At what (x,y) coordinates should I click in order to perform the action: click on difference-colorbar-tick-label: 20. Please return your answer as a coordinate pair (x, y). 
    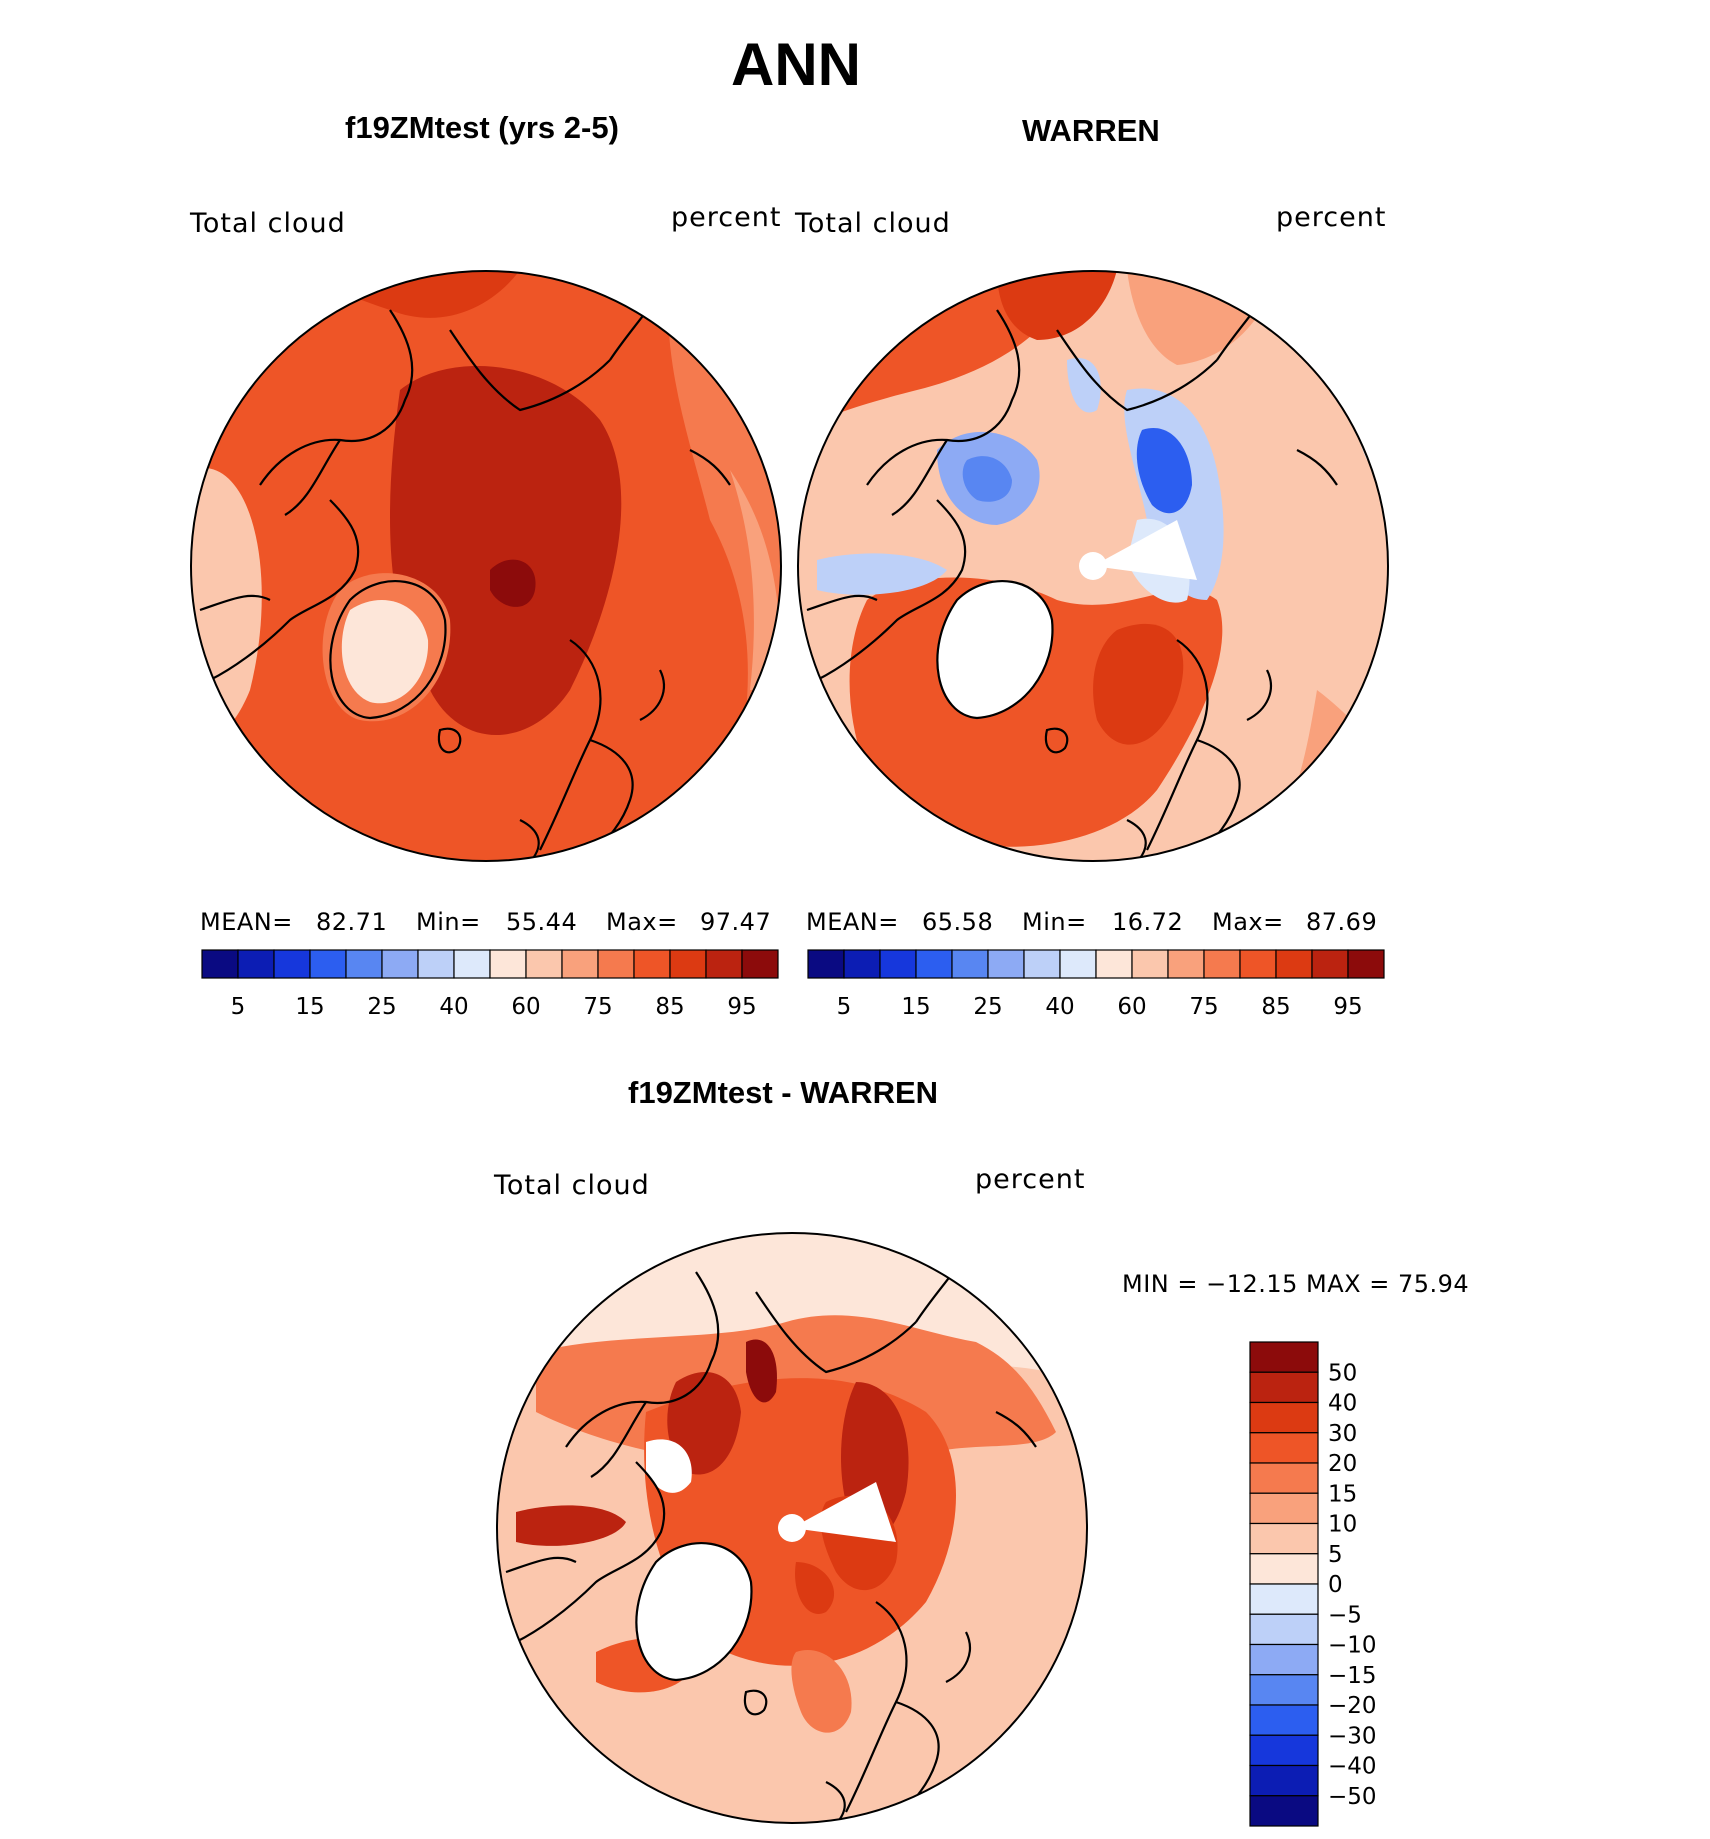
    Looking at the image, I should click on (1342, 1464).